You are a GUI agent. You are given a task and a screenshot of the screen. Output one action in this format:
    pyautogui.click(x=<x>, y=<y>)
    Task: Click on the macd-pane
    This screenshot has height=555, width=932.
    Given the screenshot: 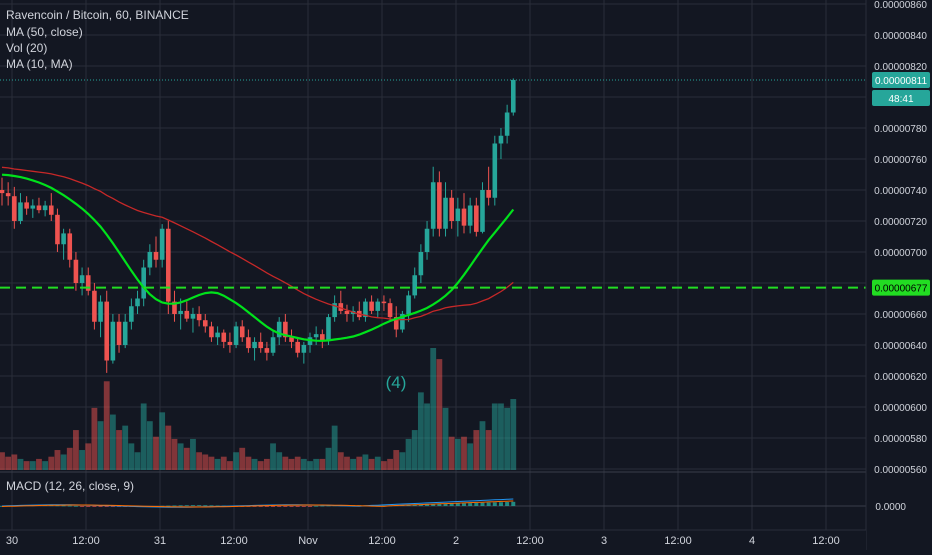 What is the action you would take?
    pyautogui.click(x=466, y=489)
    